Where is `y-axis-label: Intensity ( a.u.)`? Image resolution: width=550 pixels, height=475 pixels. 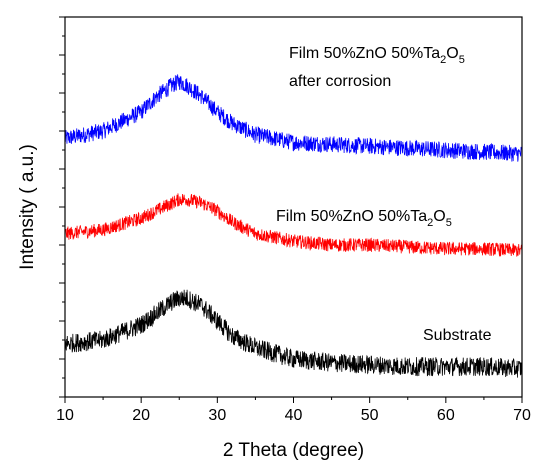
y-axis-label: Intensity ( a.u.) is located at coordinates (27, 207).